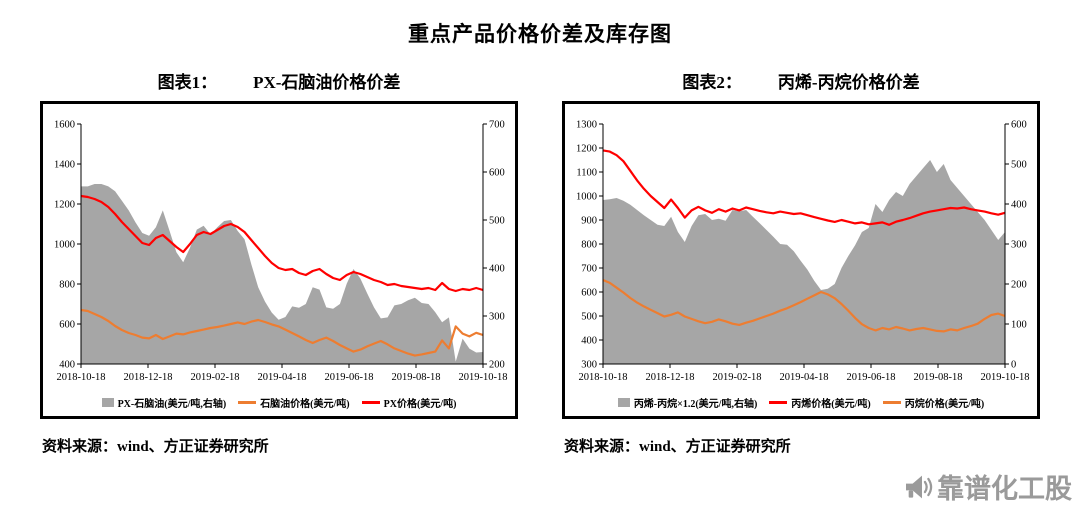  What do you see at coordinates (497, 125) in the screenshot?
I see `right-axis-tick-label: 700` at bounding box center [497, 125].